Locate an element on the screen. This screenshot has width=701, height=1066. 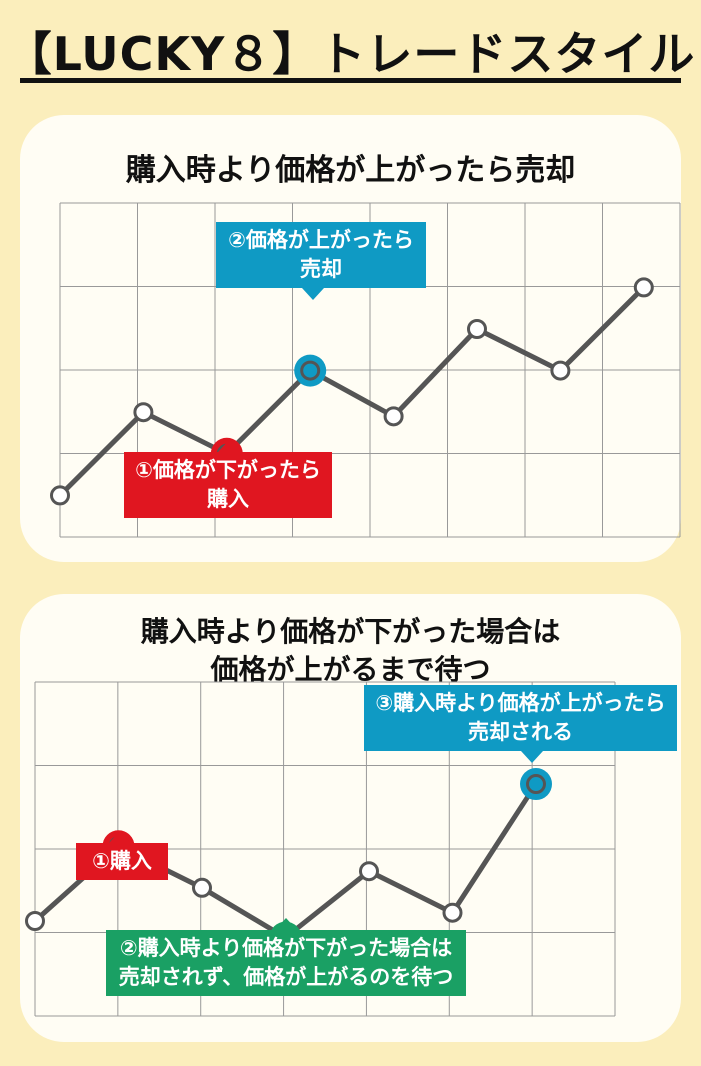
callout-sold: ③購入時より価格が上がったら 売却される is located at coordinates (520, 724).